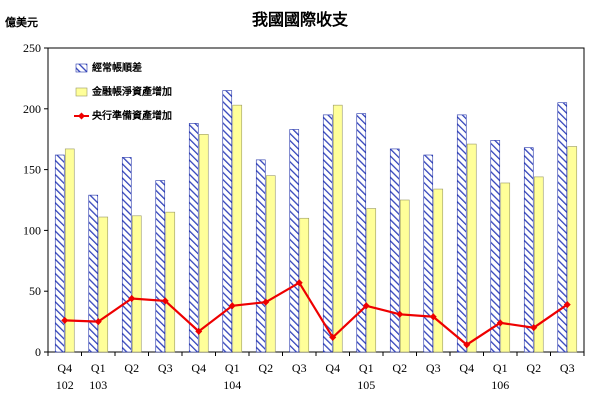 The height and width of the screenshot is (400, 600). Describe the element at coordinates (81, 116) in the screenshot. I see `legend-marker-reserve-assets` at that location.